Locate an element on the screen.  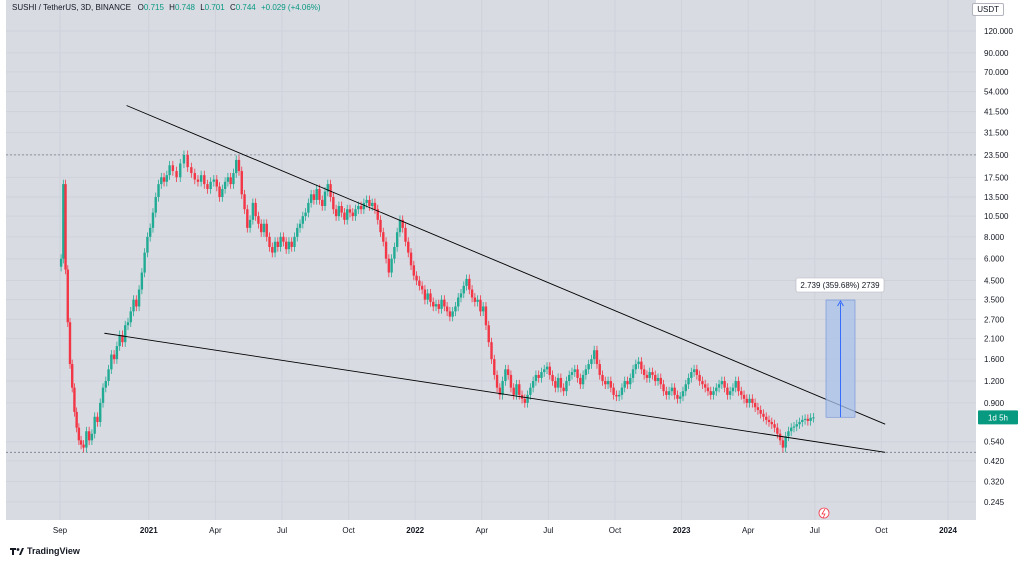
symbol-title: SUSHI / TetherUS, 3D, BINANCE is located at coordinates (71, 7).